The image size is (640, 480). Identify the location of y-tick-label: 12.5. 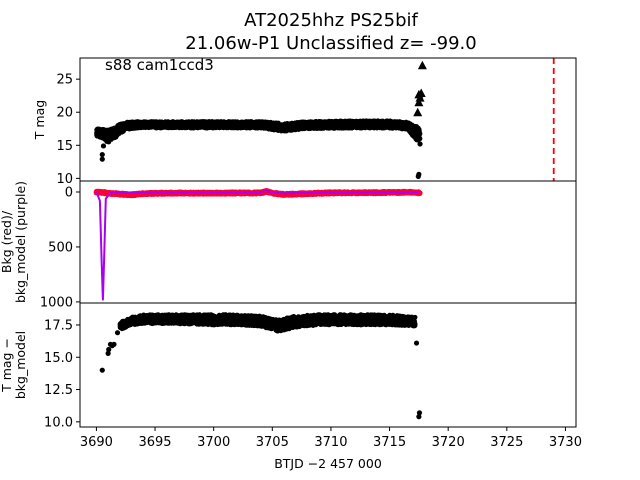
(58, 390).